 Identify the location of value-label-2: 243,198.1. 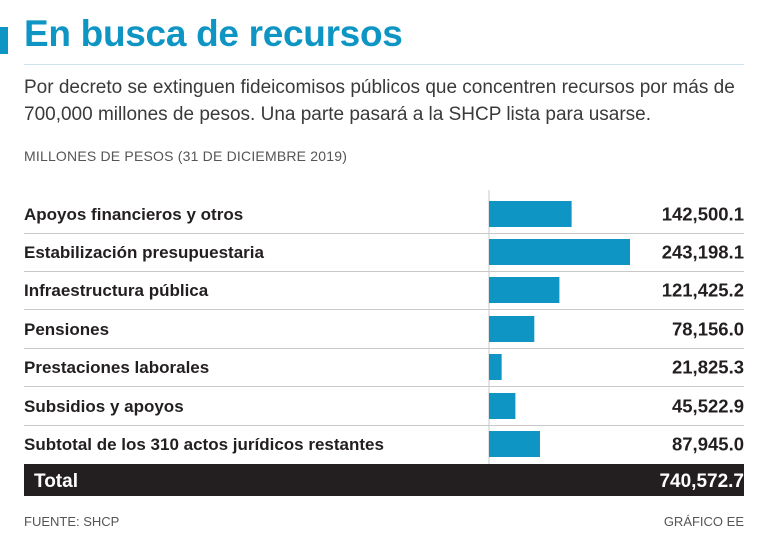
(703, 252).